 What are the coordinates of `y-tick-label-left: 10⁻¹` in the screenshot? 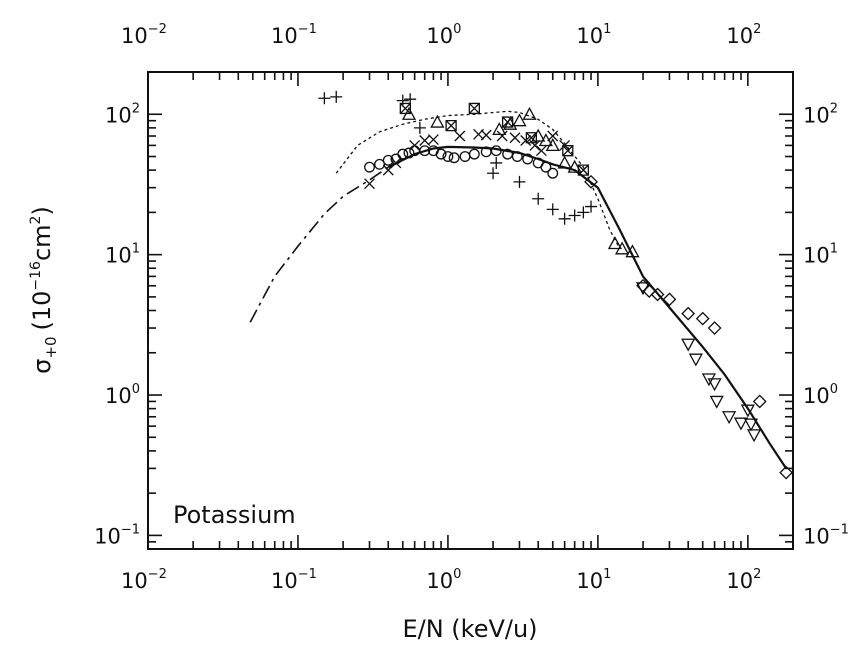 It's located at (117, 535).